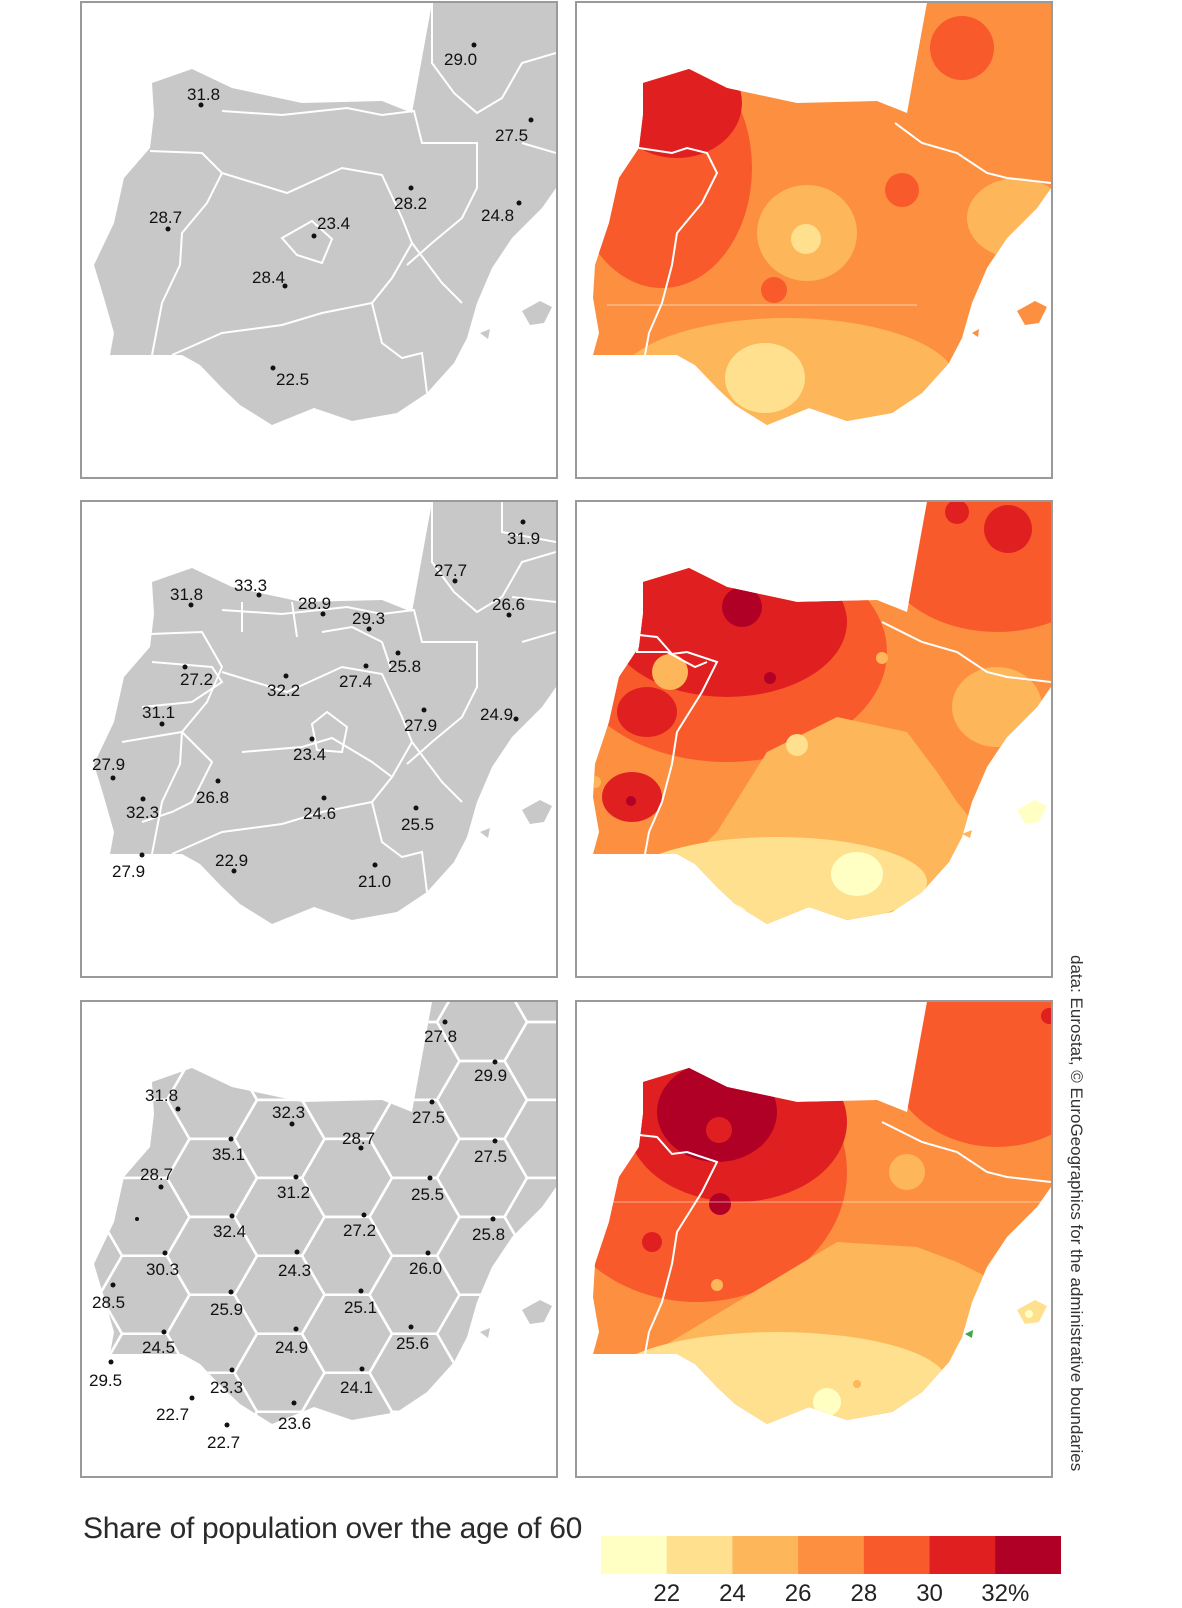 This screenshot has height=1608, width=1182. I want to click on label-andalucia: 22.9, so click(231, 862).